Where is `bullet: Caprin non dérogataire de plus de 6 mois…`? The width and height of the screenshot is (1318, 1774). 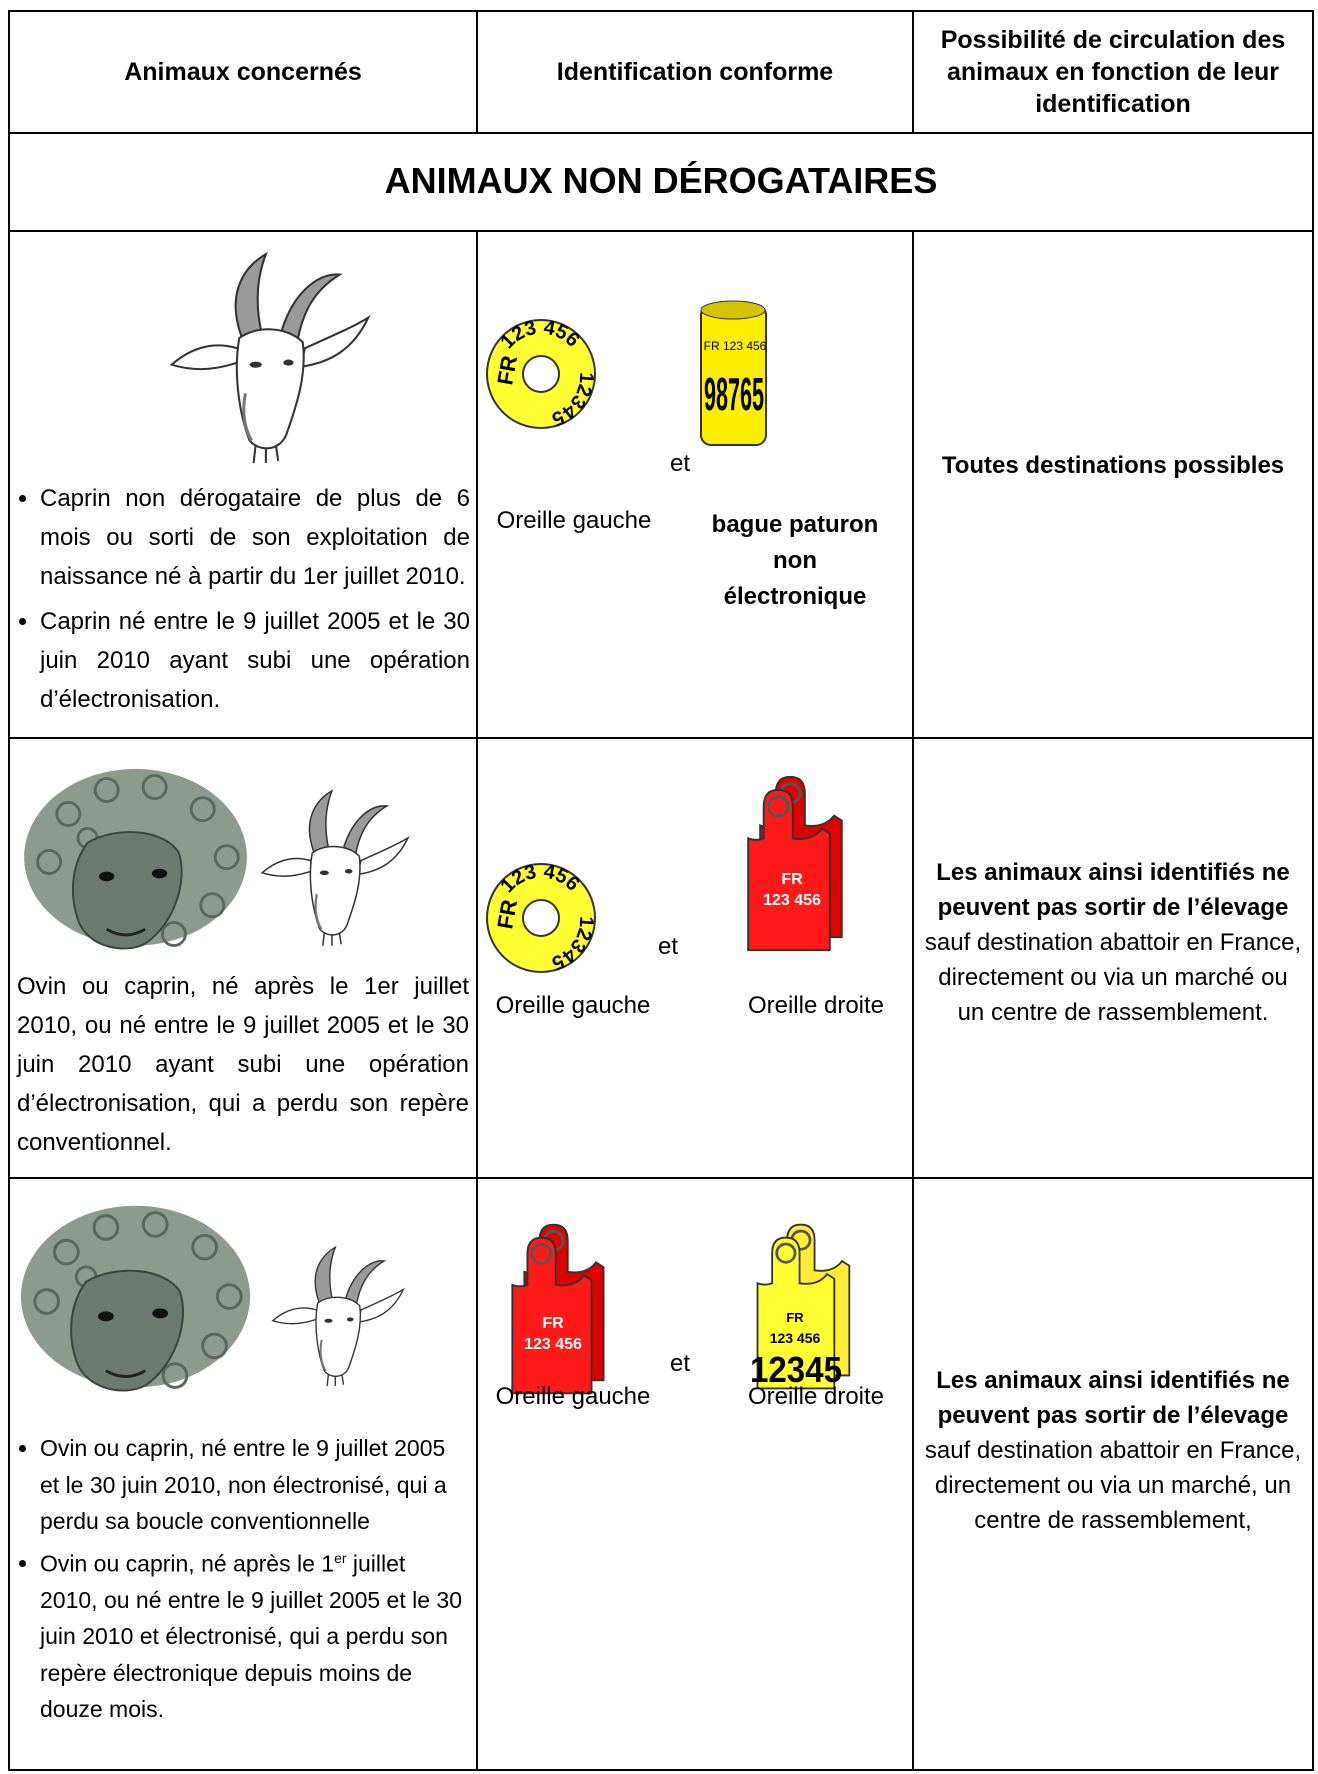
bullet: Caprin non dérogataire de plus de 6 mois… is located at coordinates (255, 537).